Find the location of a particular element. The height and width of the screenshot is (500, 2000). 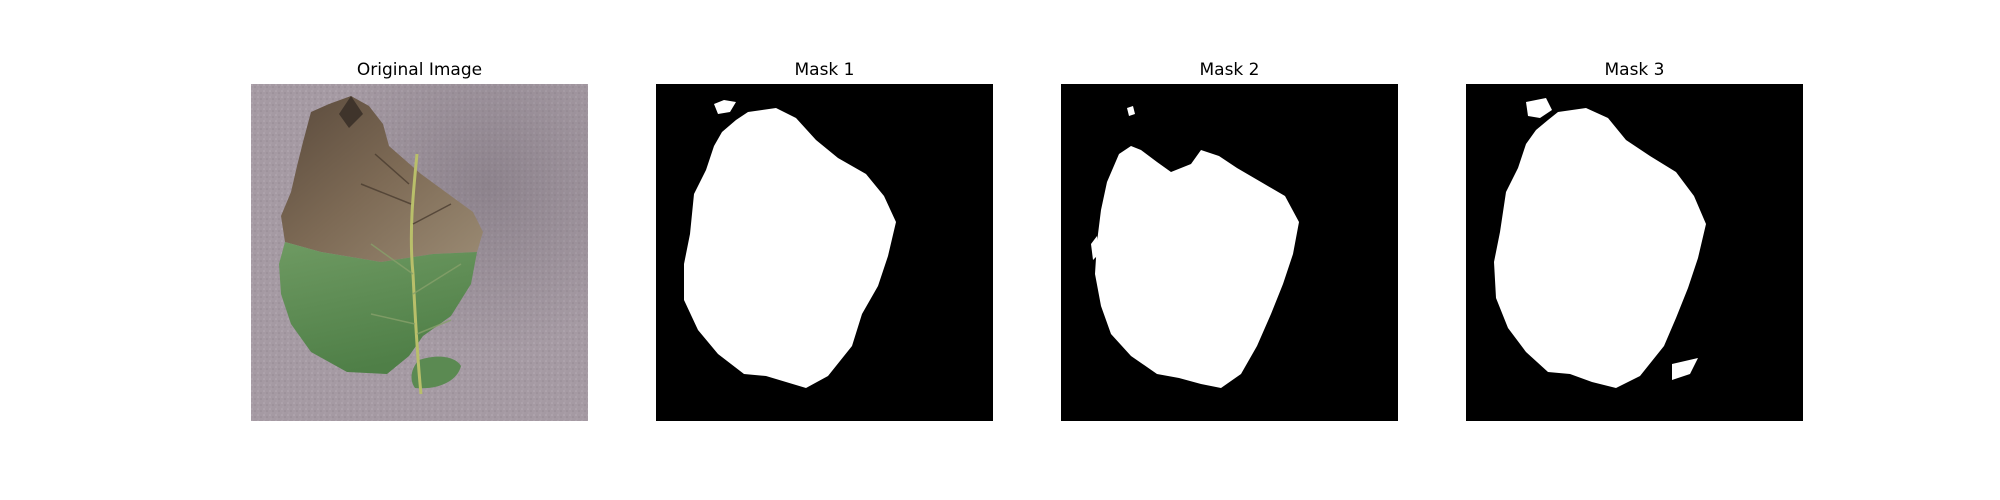

mask-2-image is located at coordinates (1229, 252).